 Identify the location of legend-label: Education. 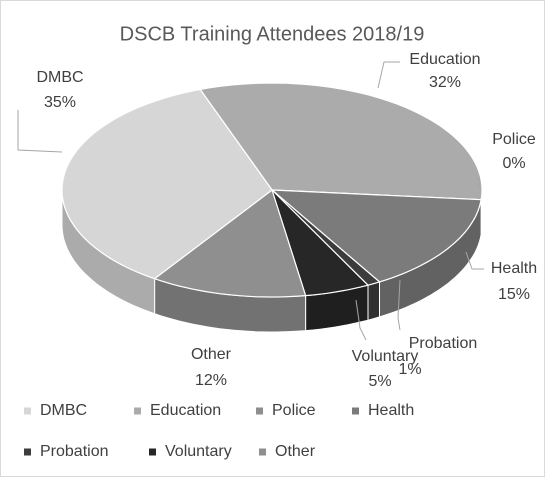
(185, 410).